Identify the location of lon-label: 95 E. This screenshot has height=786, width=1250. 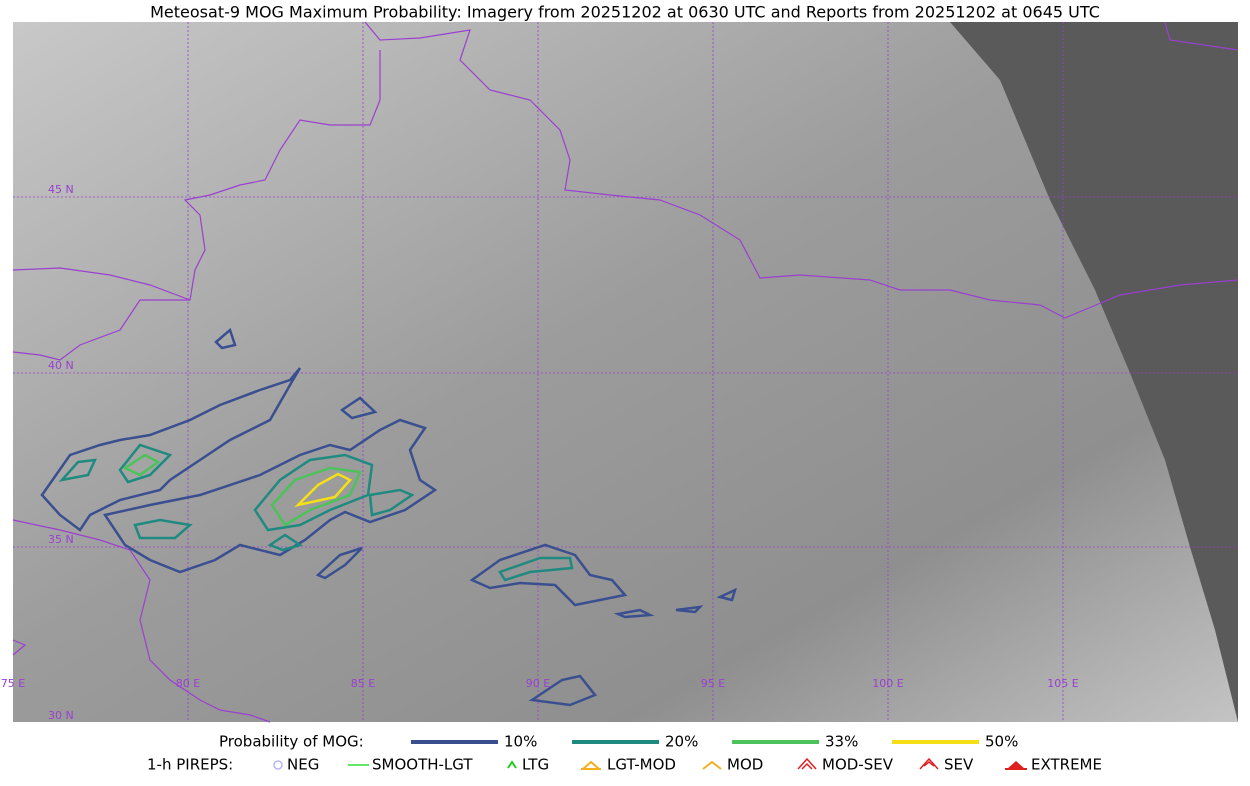
(713, 683).